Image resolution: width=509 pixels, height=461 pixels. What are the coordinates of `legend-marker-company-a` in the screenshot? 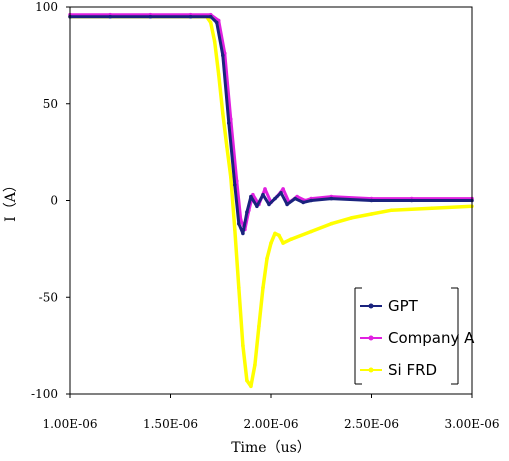 It's located at (371, 338).